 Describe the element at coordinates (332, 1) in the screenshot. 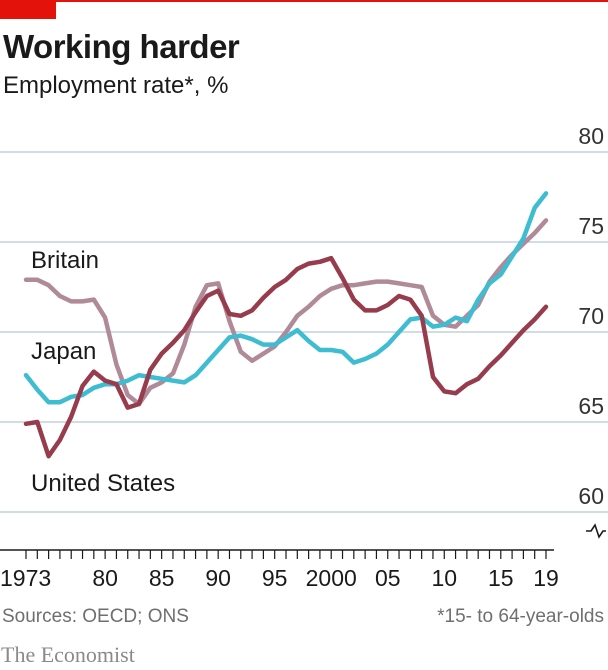

I see `top-rule` at that location.